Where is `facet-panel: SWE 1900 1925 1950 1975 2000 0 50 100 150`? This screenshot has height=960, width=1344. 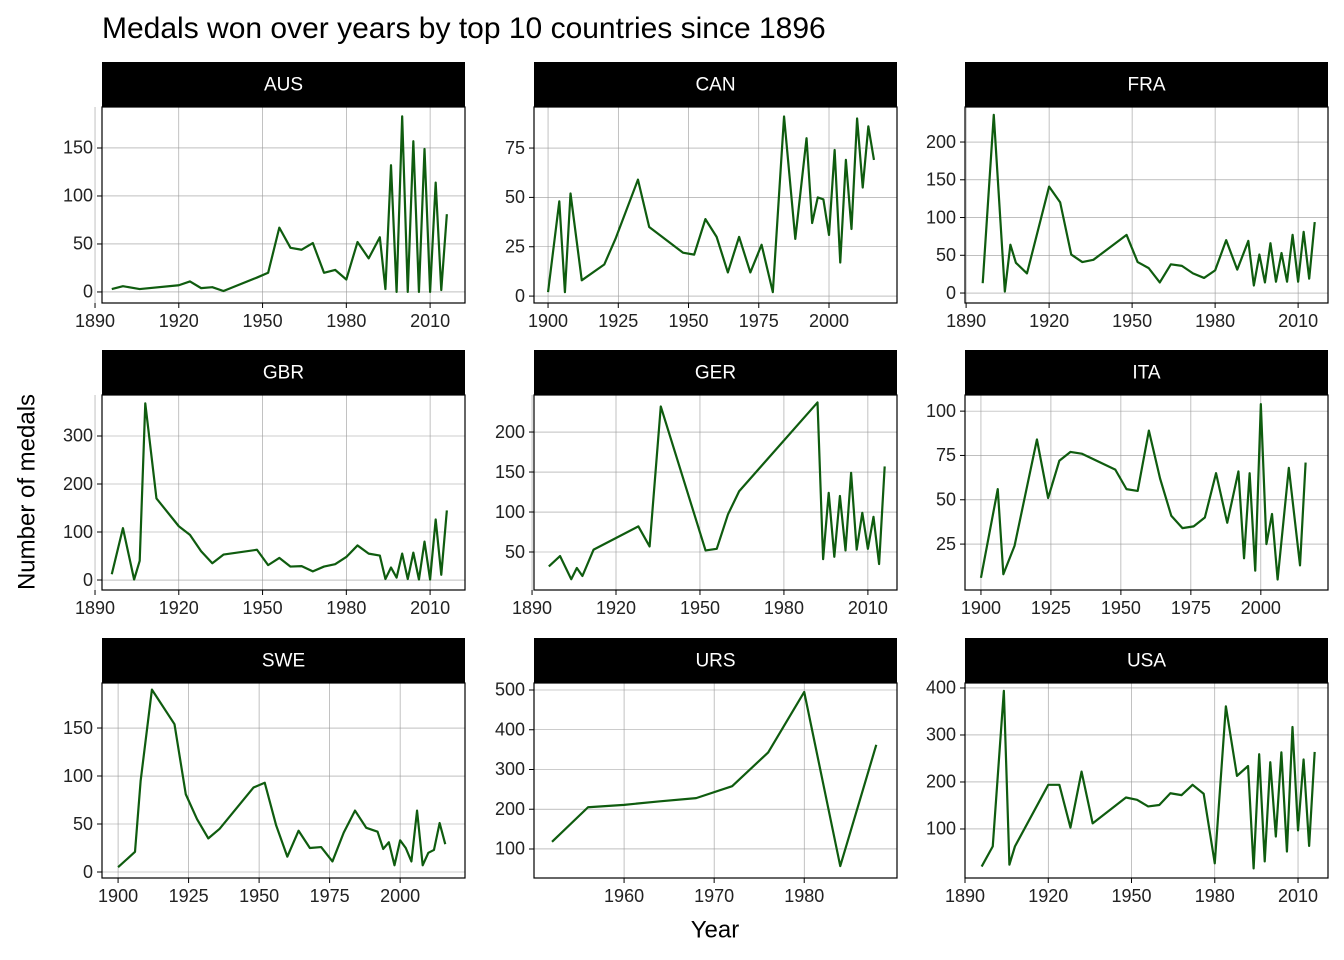 facet-panel: SWE 1900 1925 1950 1975 2000 0 50 100 150 is located at coordinates (264, 772).